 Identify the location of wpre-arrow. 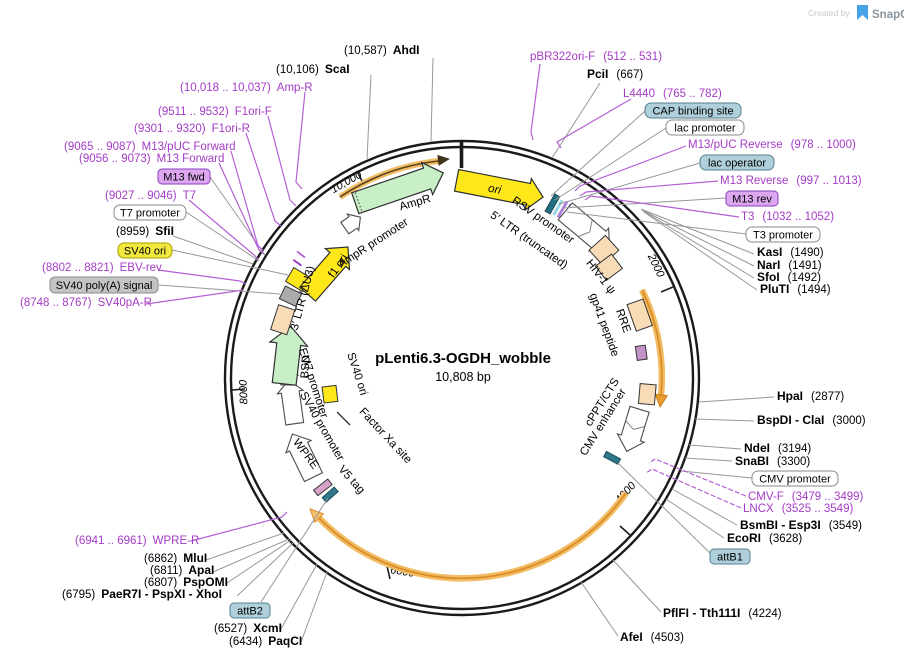
(303, 455).